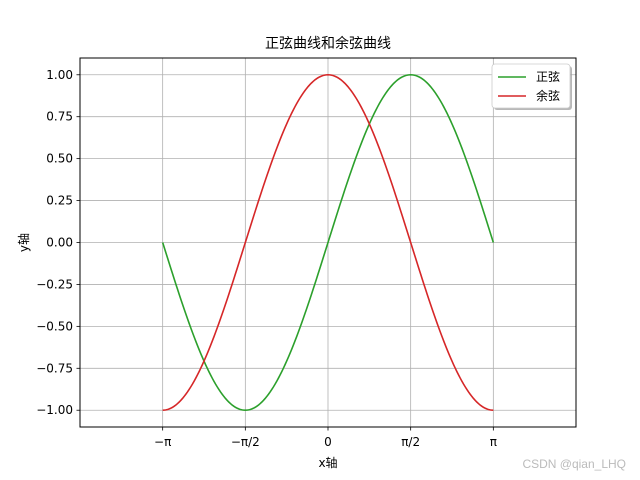 The height and width of the screenshot is (480, 640). What do you see at coordinates (59, 117) in the screenshot?
I see `y-tick-label: 0.75` at bounding box center [59, 117].